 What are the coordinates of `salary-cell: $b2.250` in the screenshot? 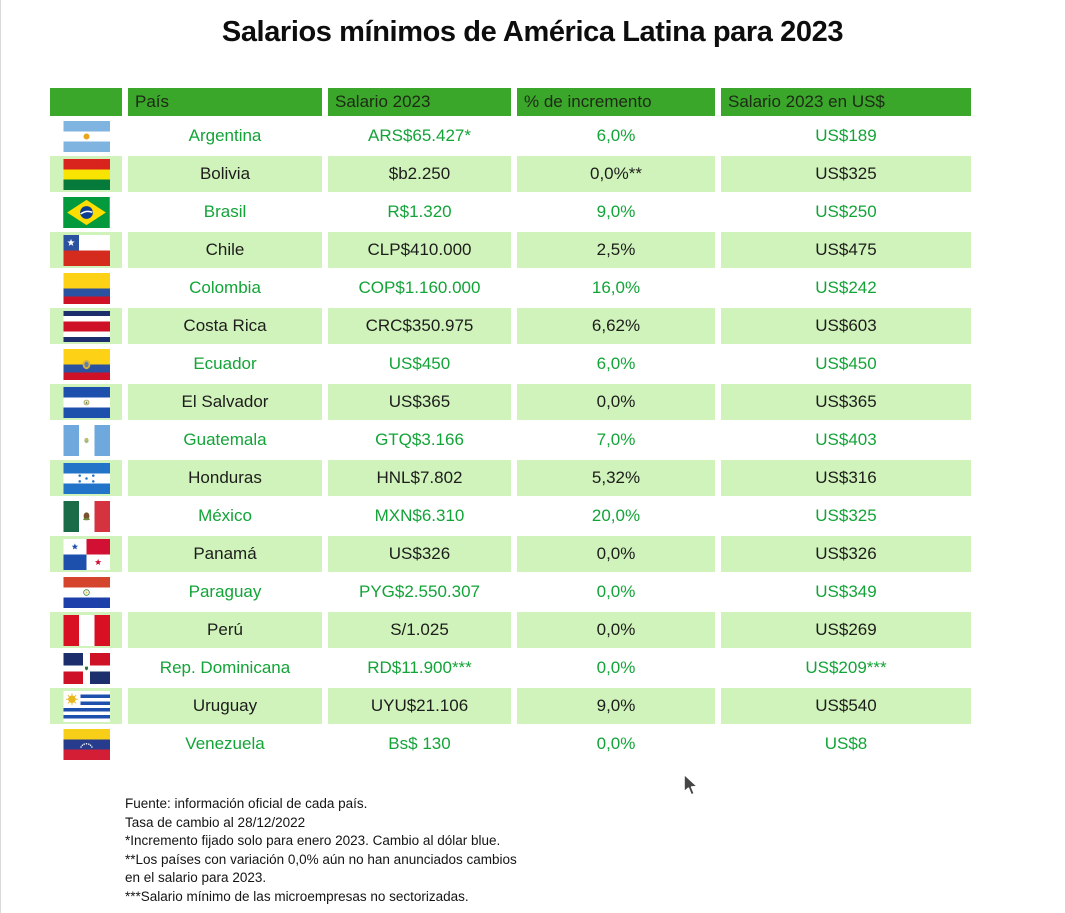 It's located at (419, 174).